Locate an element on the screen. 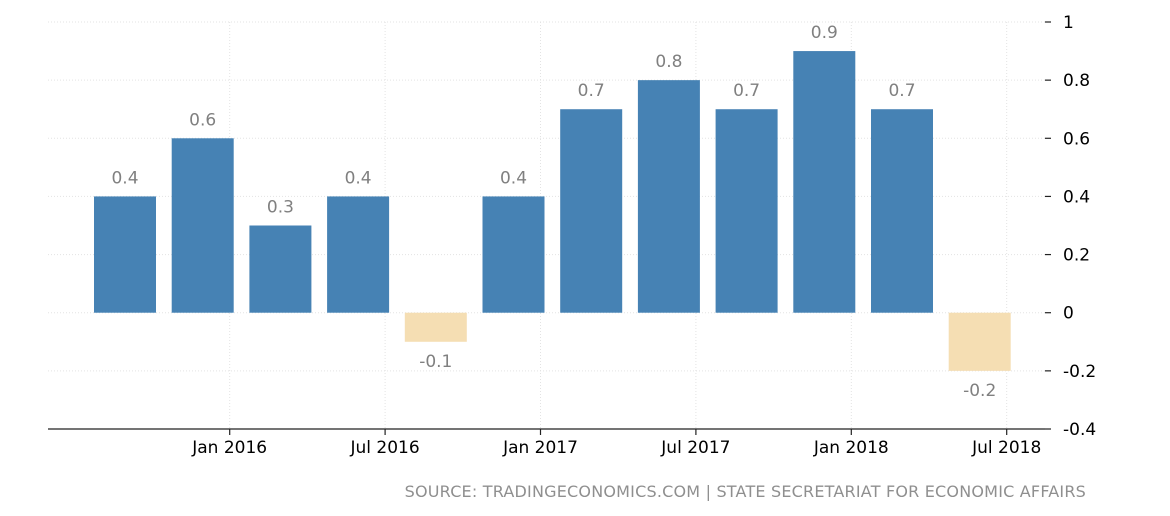  y-tick-label: 1 is located at coordinates (1068, 23).